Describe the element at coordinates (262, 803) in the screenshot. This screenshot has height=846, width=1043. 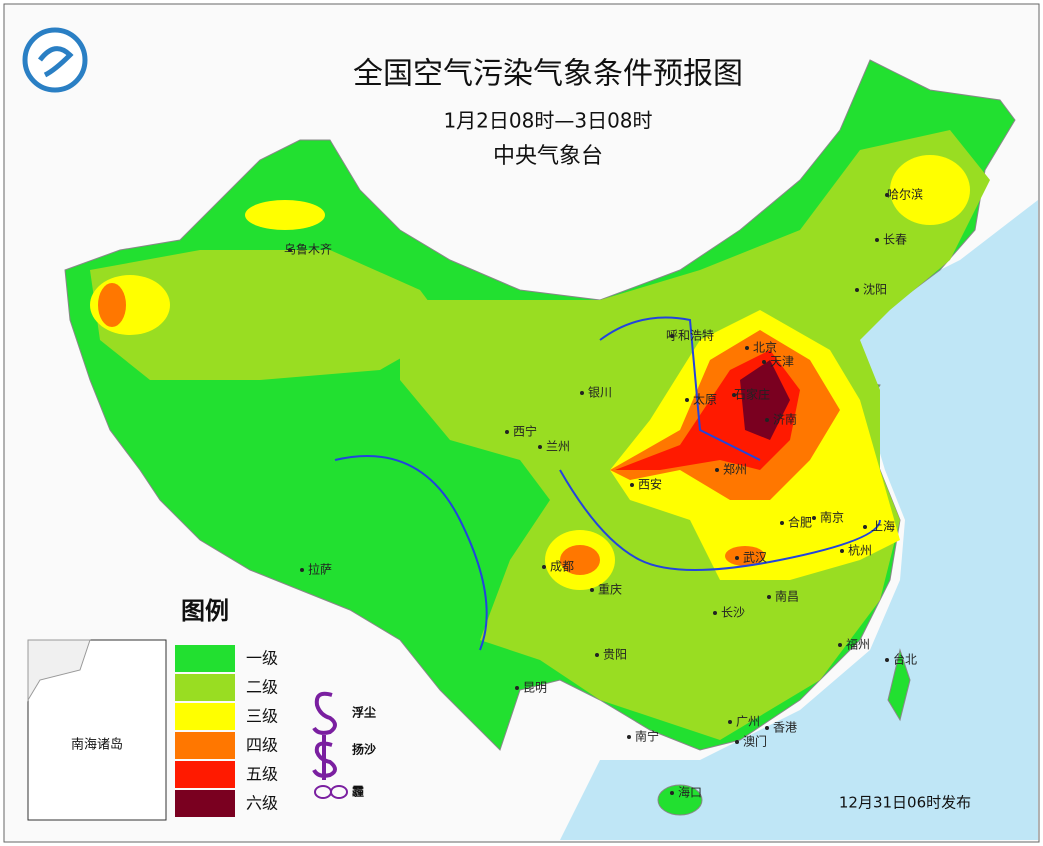
I see `legend-label: 六级` at that location.